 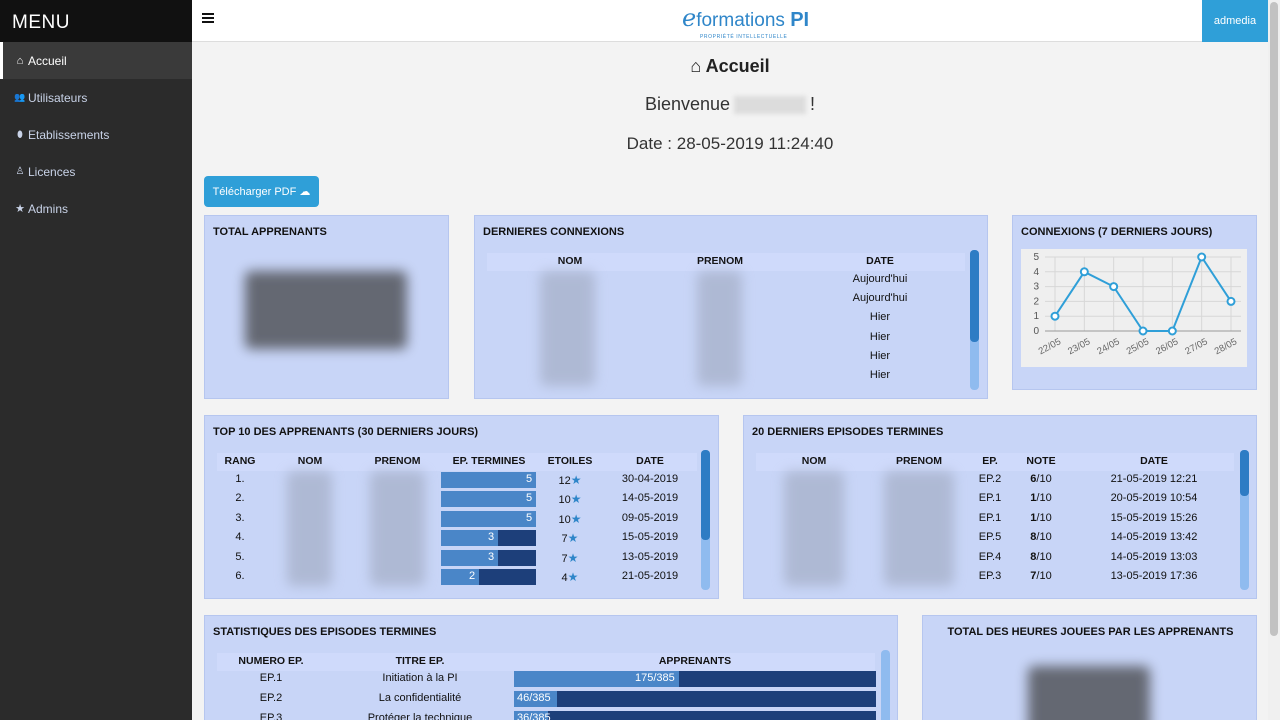 I want to click on column-header-note: NOTE, so click(x=1041, y=461).